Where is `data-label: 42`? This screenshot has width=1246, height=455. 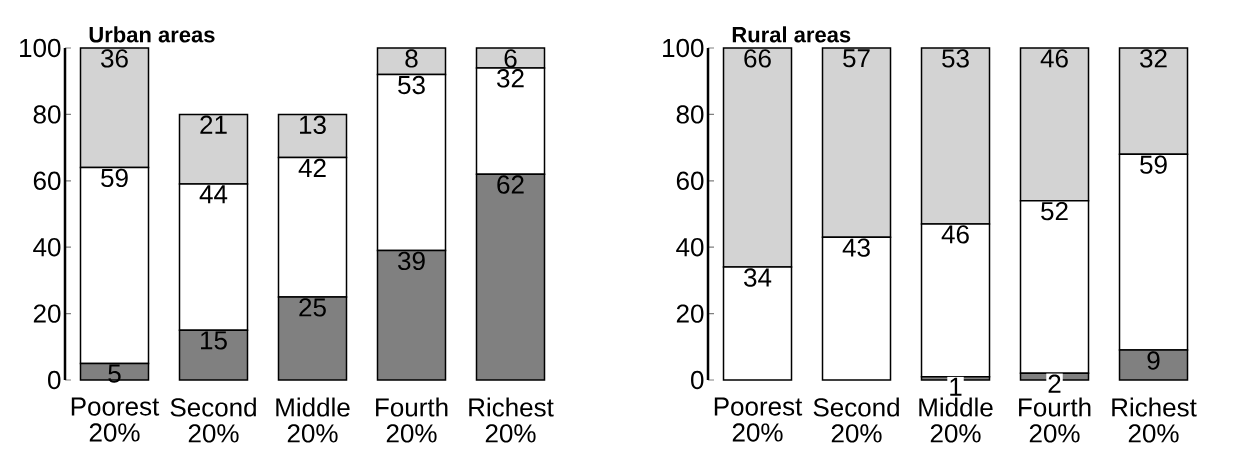 data-label: 42 is located at coordinates (312, 167).